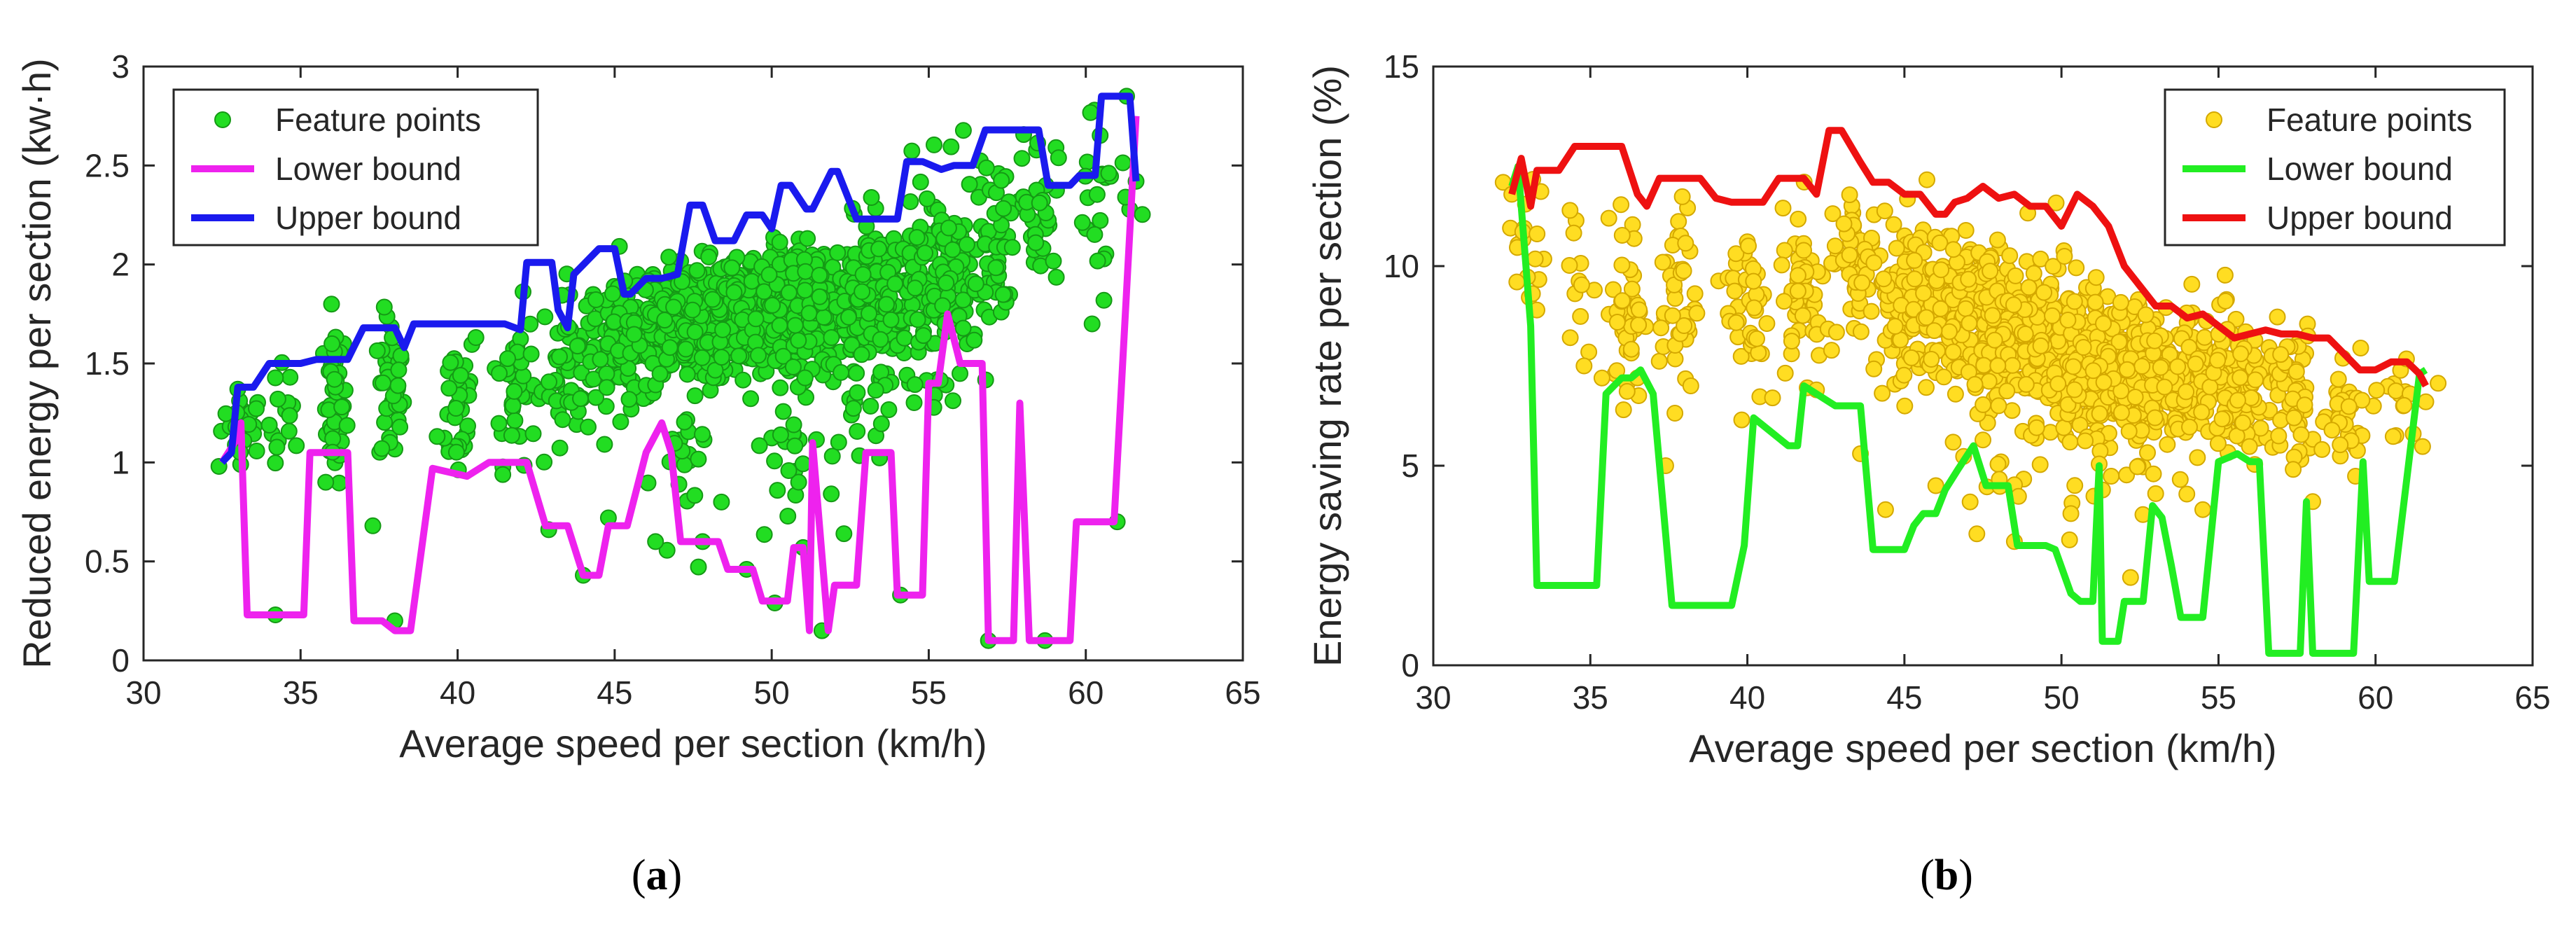 Image resolution: width=2576 pixels, height=930 pixels. Describe the element at coordinates (679, 278) in the screenshot. I see `series-upper-bound-line` at that location.